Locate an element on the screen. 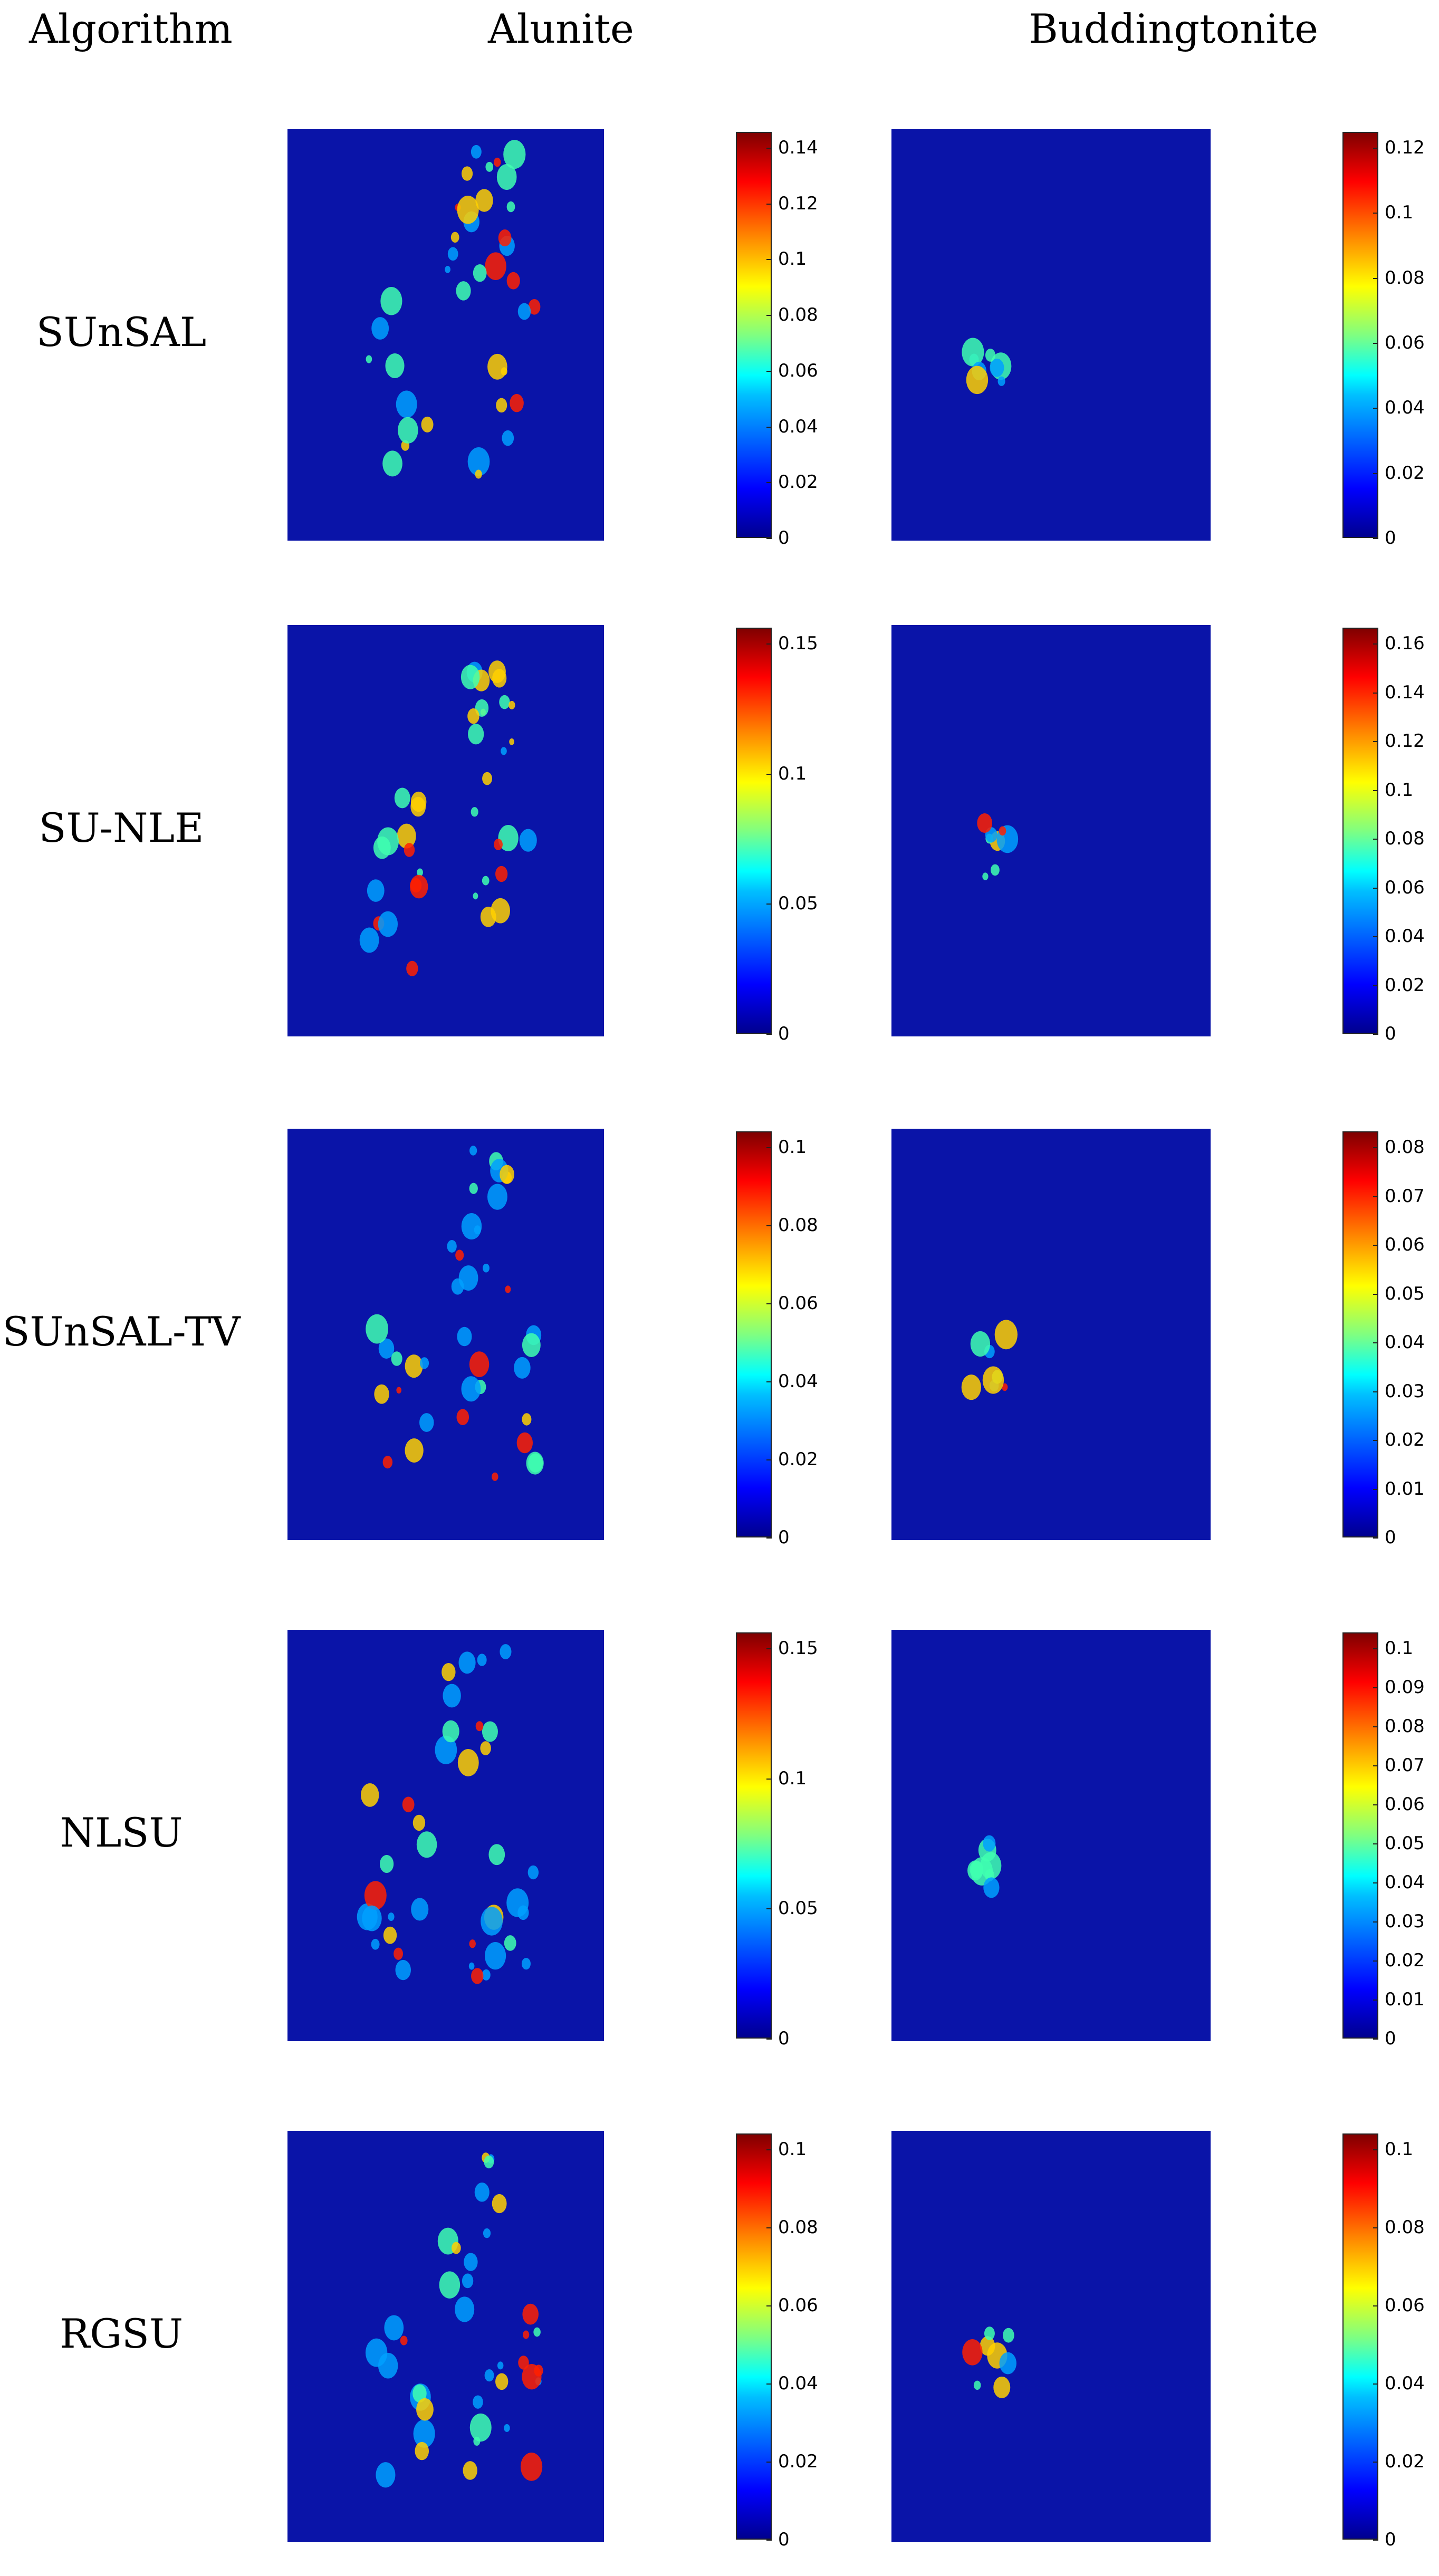 The width and height of the screenshot is (1439, 2576). colorbar-tick-label: 0.12 is located at coordinates (1405, 148).